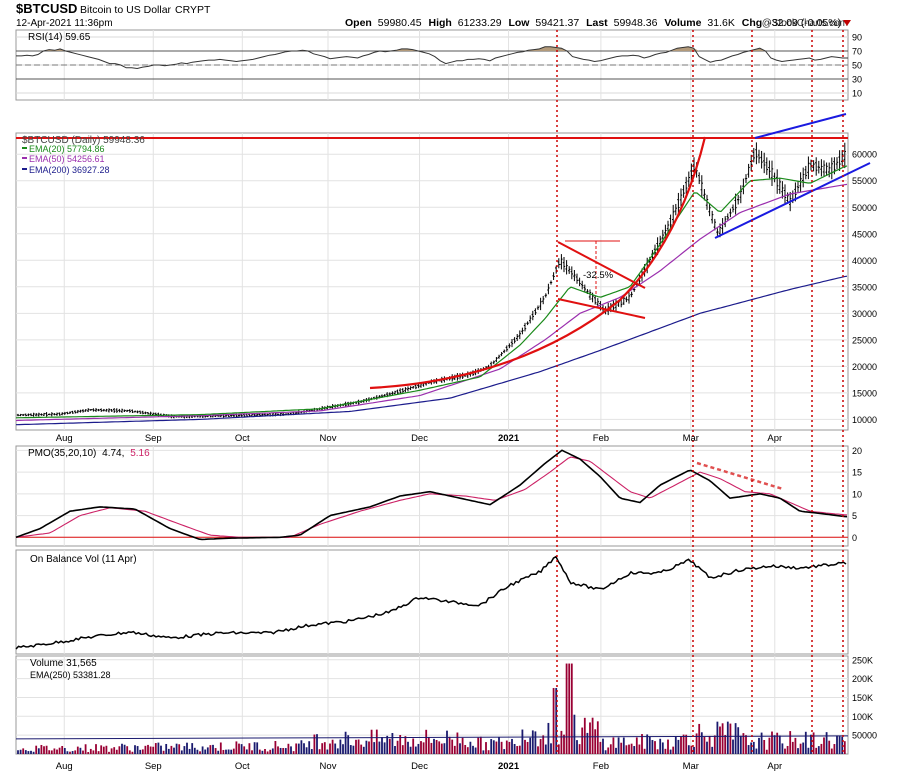  Describe the element at coordinates (328, 766) in the screenshot. I see `bottom-month-label: Nov` at that location.